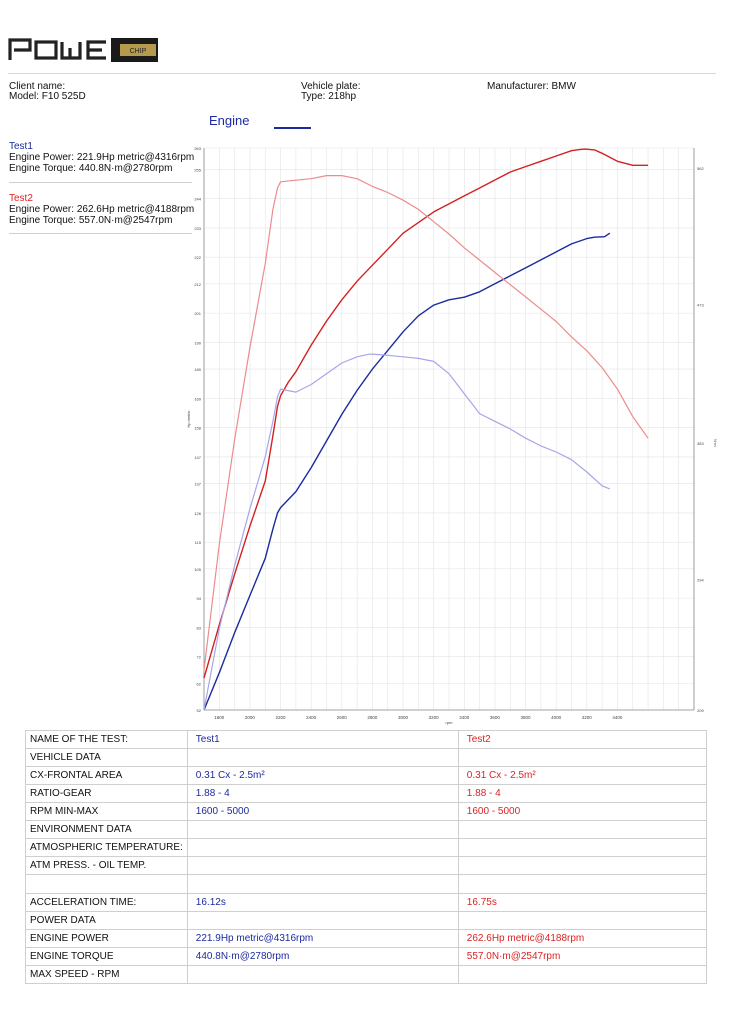  What do you see at coordinates (229, 120) in the screenshot?
I see `chart-title: Engine` at bounding box center [229, 120].